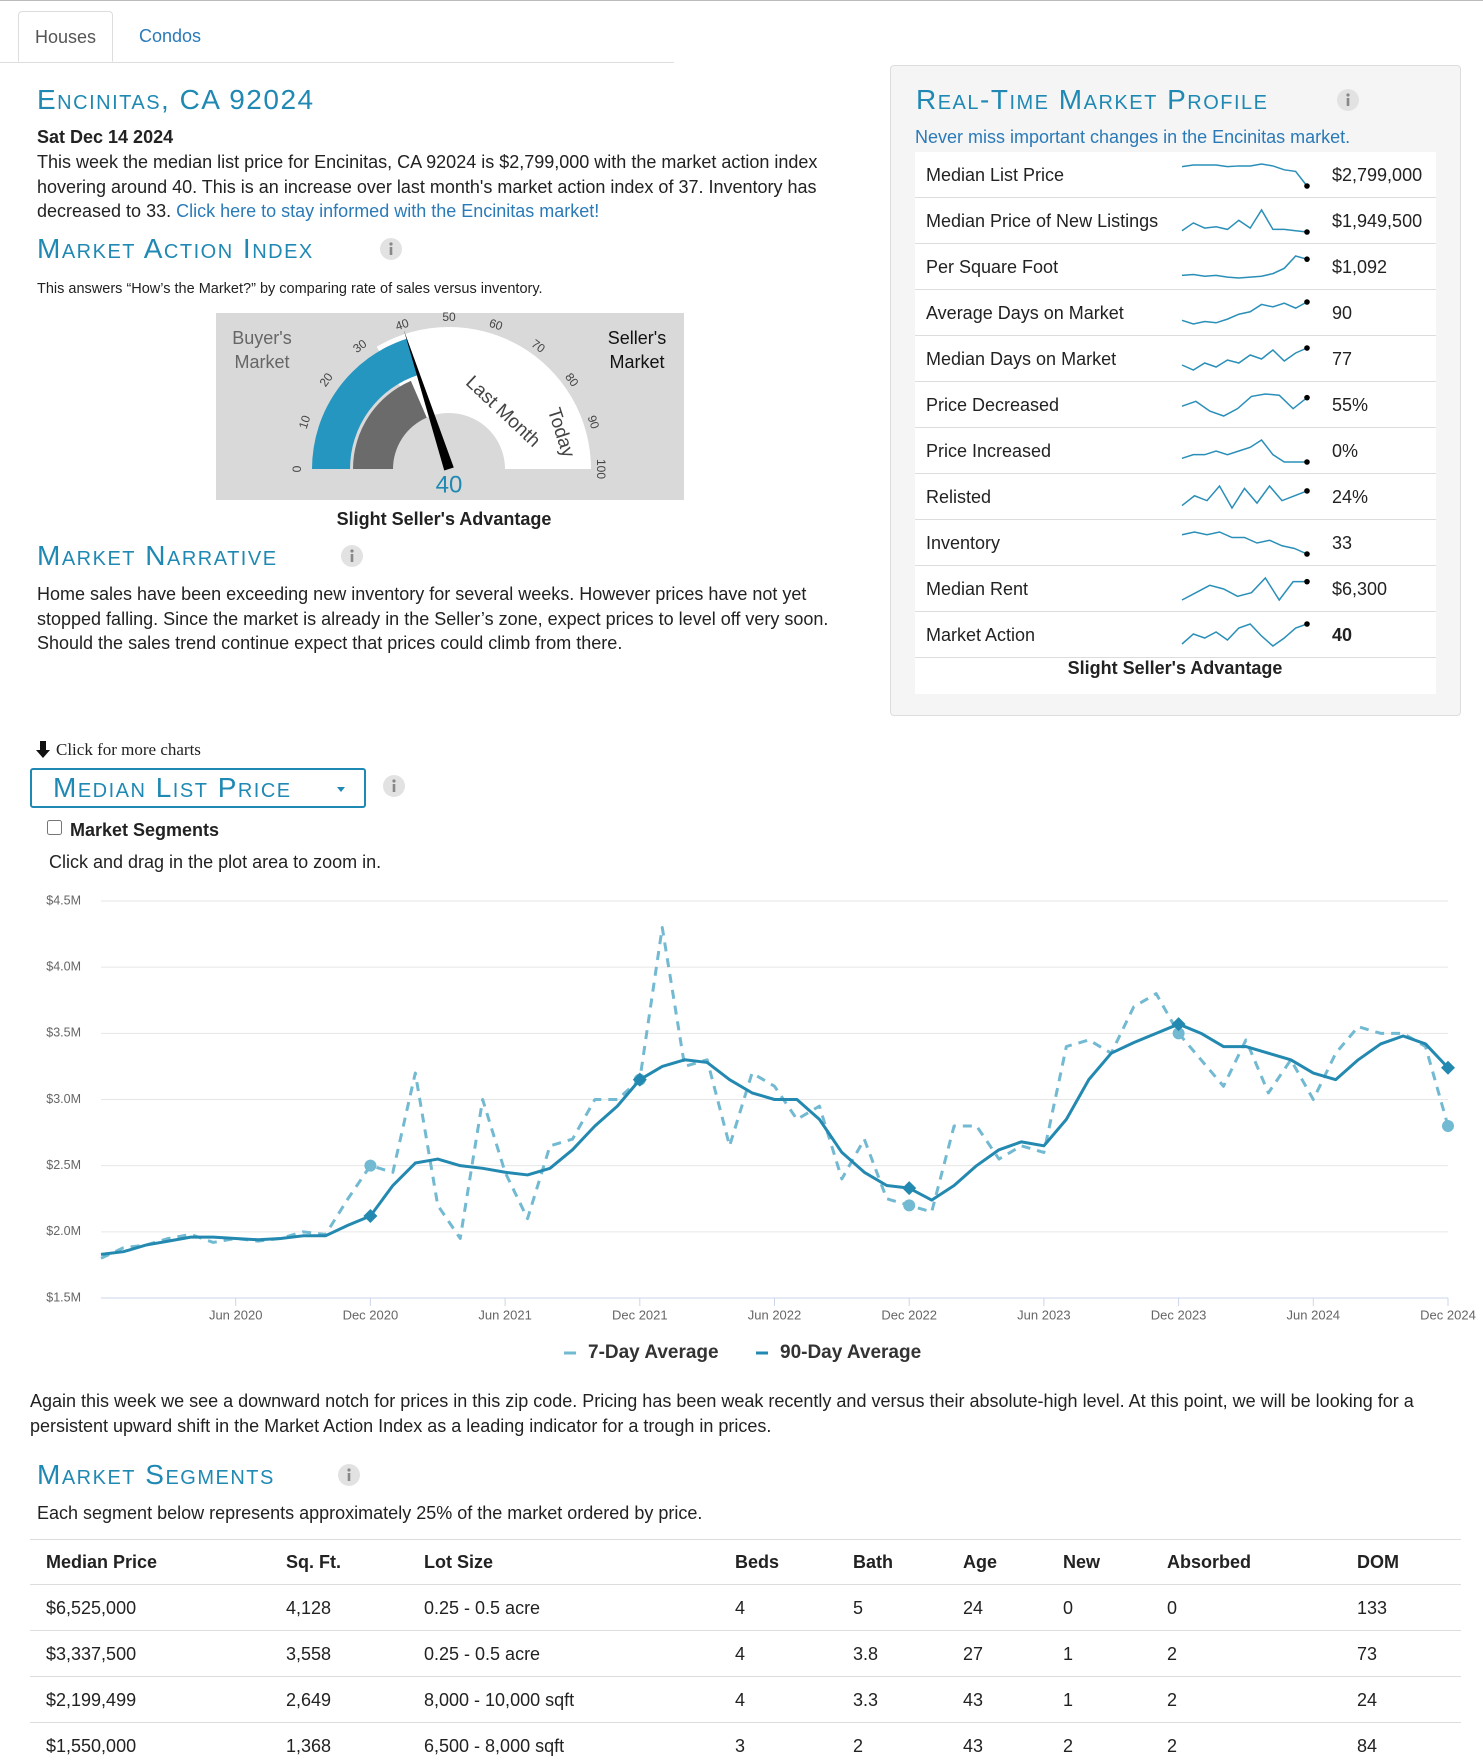 This screenshot has width=1483, height=1762. Describe the element at coordinates (428, 400) in the screenshot. I see `gauge-needle` at that location.